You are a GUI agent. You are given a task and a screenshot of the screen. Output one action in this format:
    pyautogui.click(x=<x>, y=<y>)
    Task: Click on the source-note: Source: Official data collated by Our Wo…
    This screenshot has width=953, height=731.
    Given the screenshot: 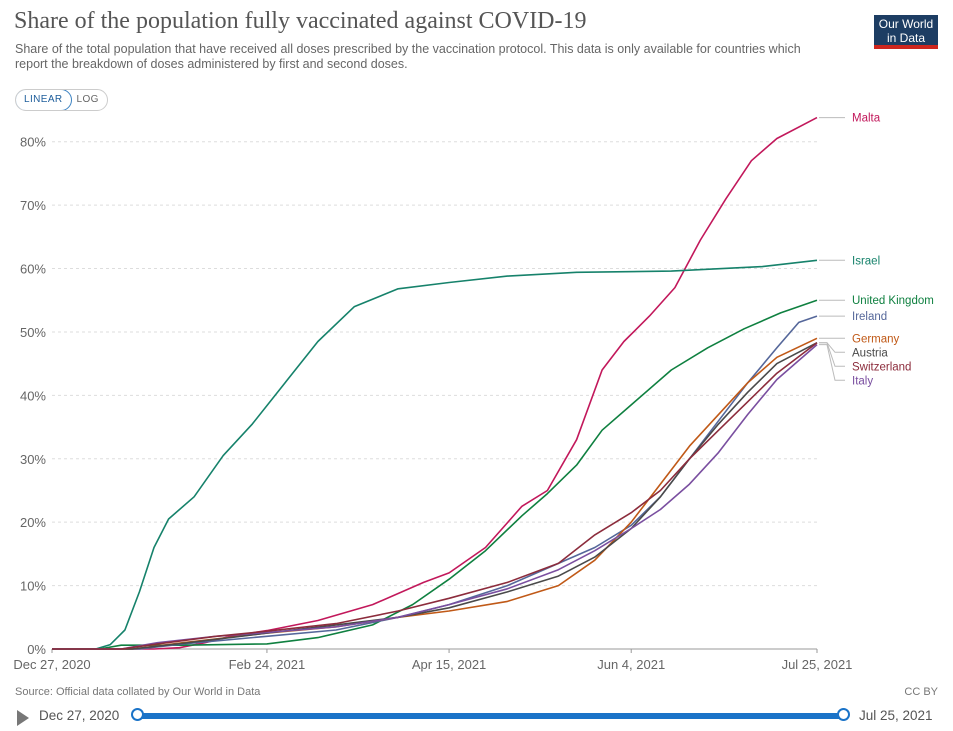 What is the action you would take?
    pyautogui.click(x=138, y=692)
    